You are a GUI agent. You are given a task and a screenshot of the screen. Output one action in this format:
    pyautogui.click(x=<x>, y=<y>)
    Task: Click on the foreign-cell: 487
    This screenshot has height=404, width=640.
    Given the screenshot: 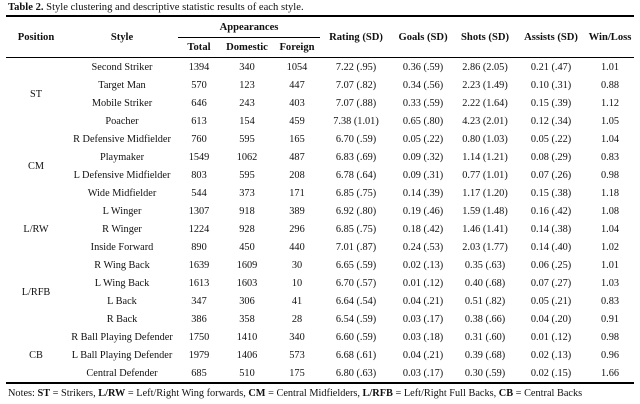 What is the action you would take?
    pyautogui.click(x=297, y=157)
    